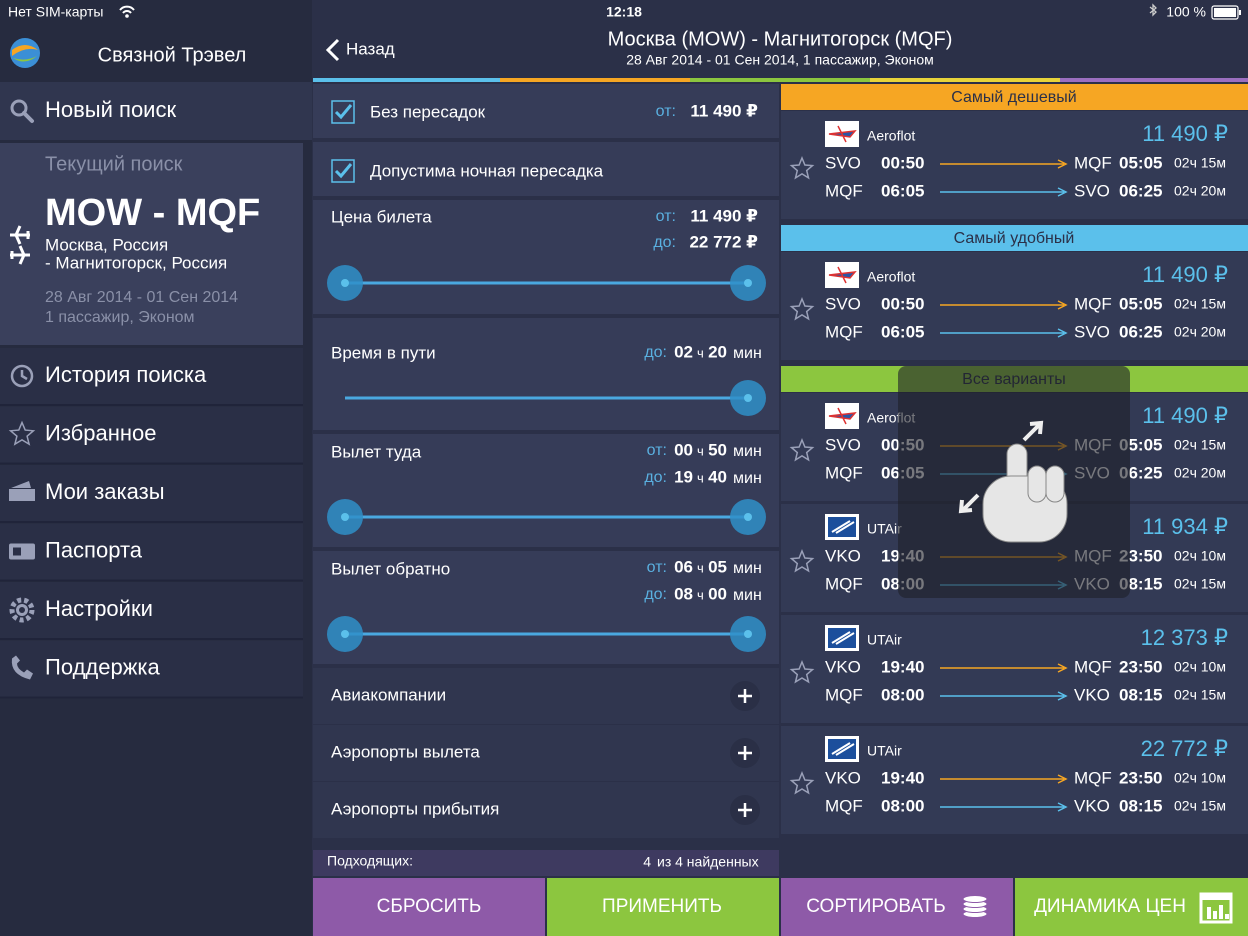 The height and width of the screenshot is (936, 1248). What do you see at coordinates (101, 432) in the screenshot?
I see `menu-label: Избранное` at bounding box center [101, 432].